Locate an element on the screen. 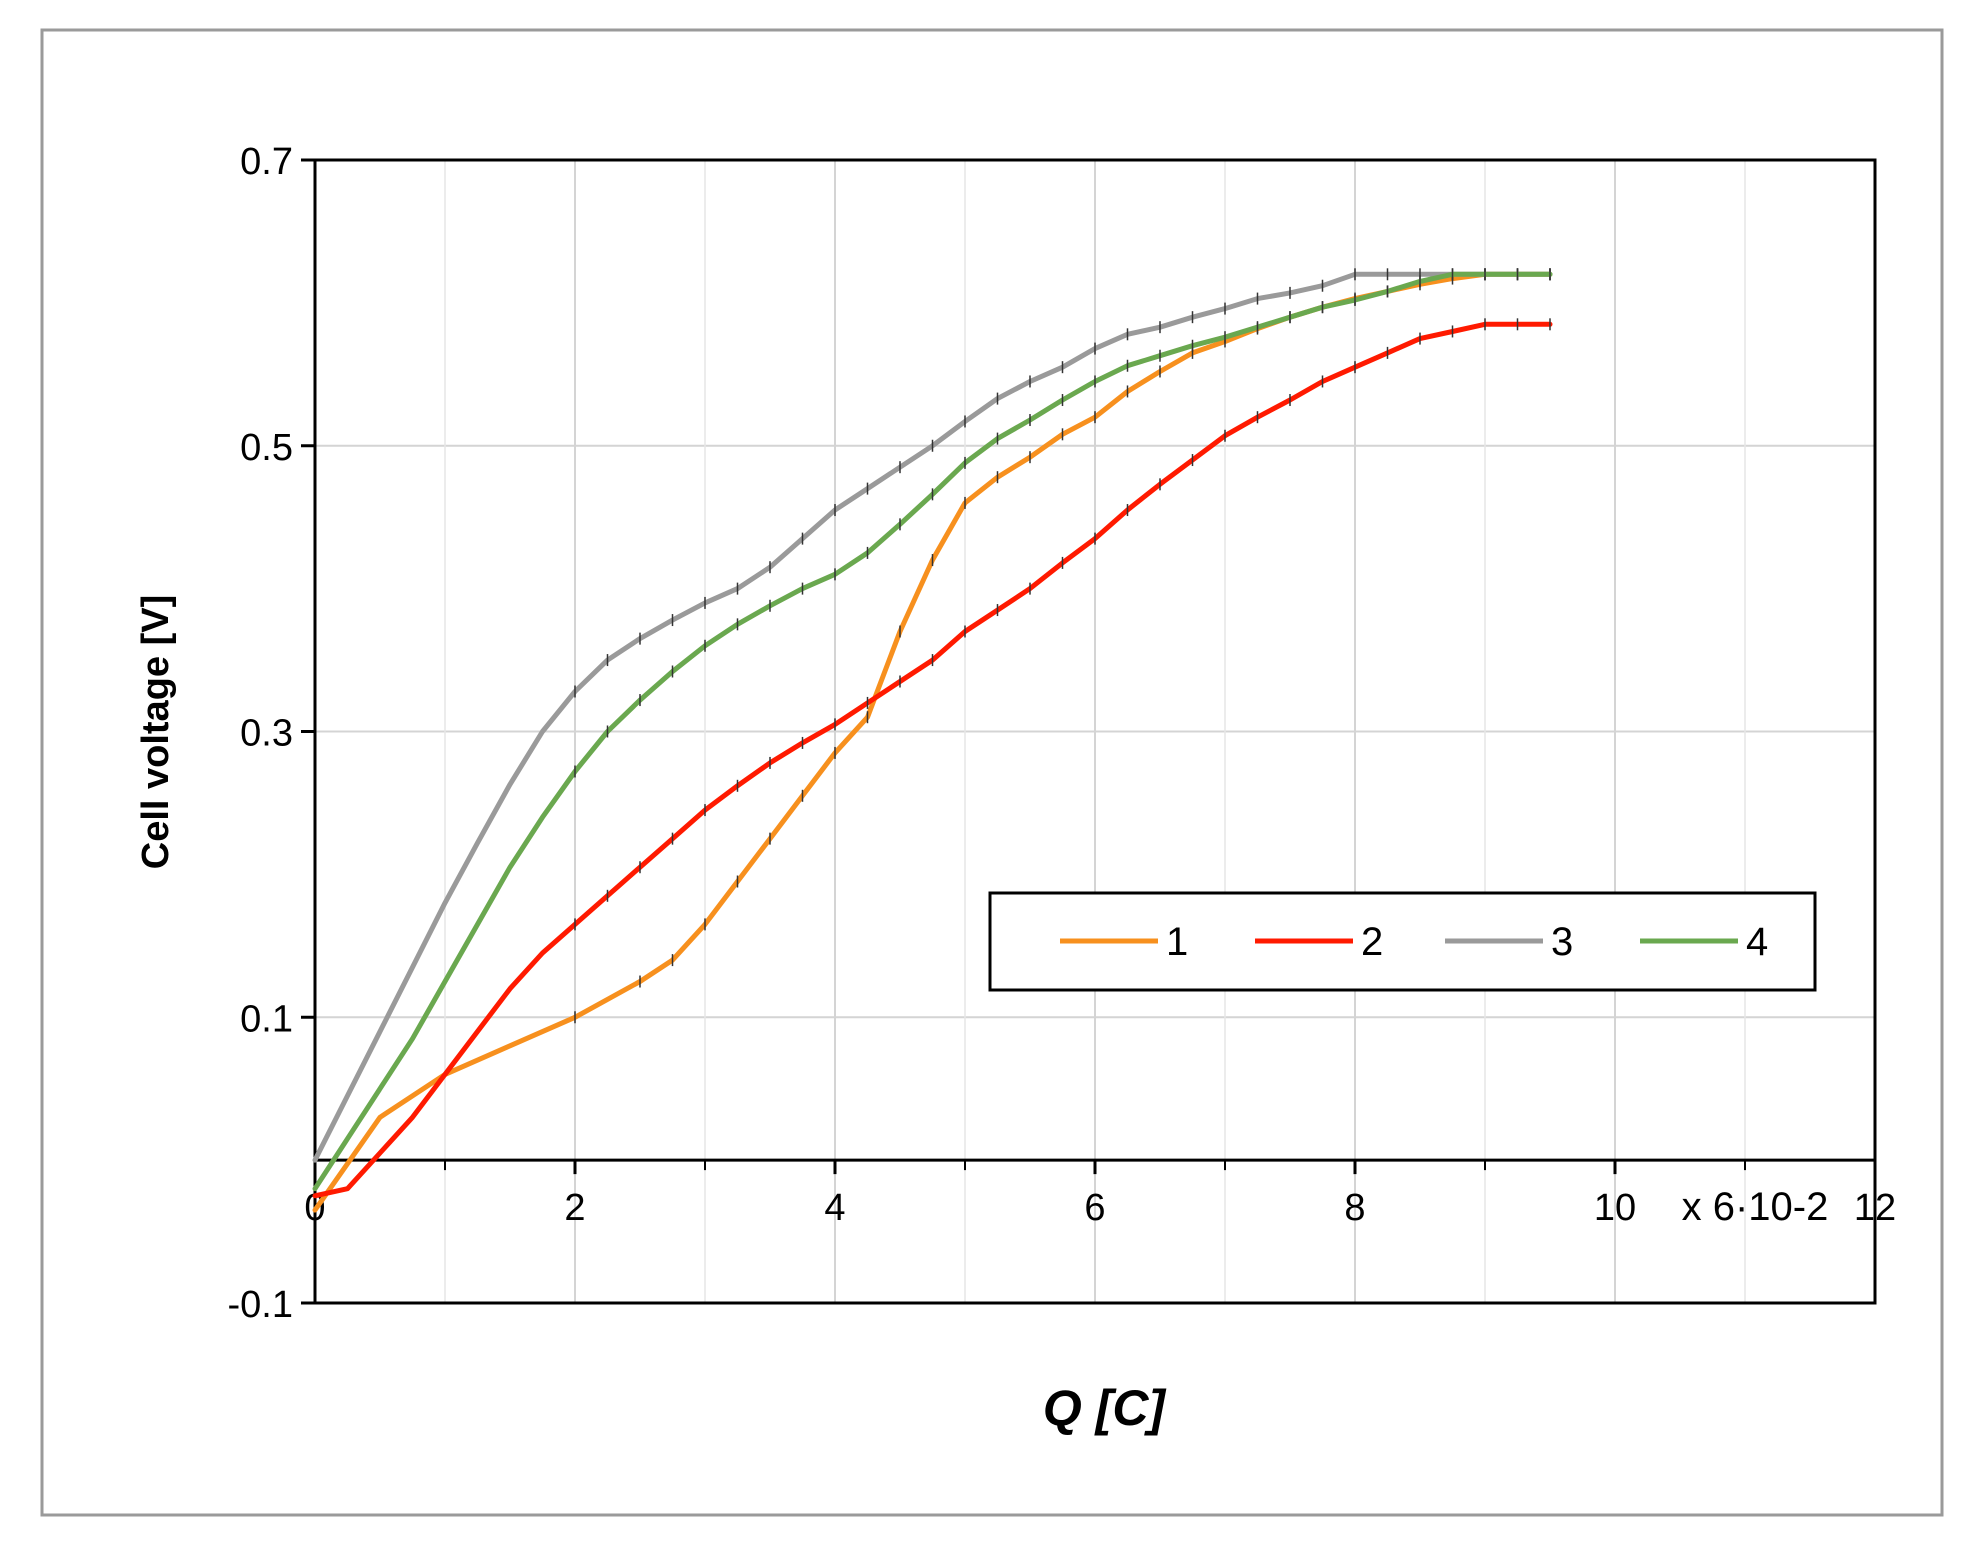 The height and width of the screenshot is (1550, 1964). x-tick-label: 4 is located at coordinates (834, 1208).